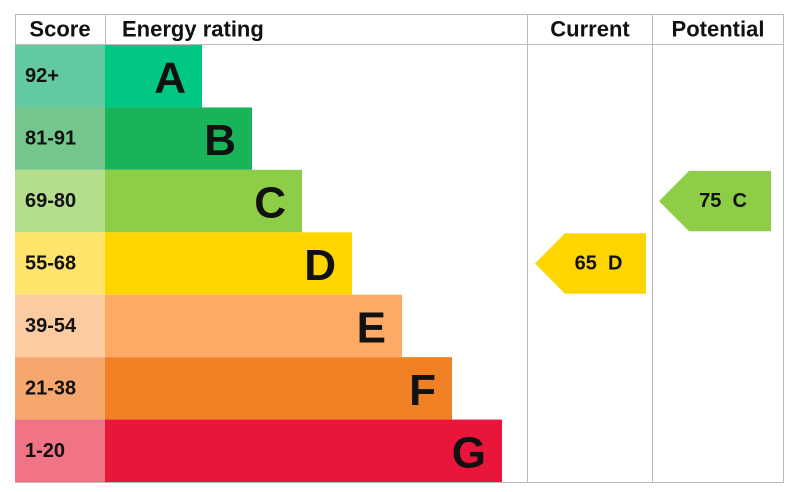  What do you see at coordinates (739, 201) in the screenshot?
I see `potential-rating: C` at bounding box center [739, 201].